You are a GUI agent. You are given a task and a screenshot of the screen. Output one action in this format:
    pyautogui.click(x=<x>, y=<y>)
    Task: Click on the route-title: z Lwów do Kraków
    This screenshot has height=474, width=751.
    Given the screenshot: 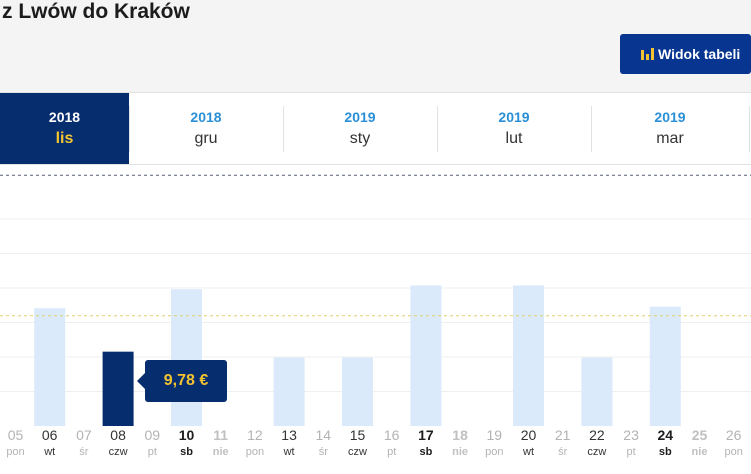 What is the action you would take?
    pyautogui.click(x=96, y=11)
    